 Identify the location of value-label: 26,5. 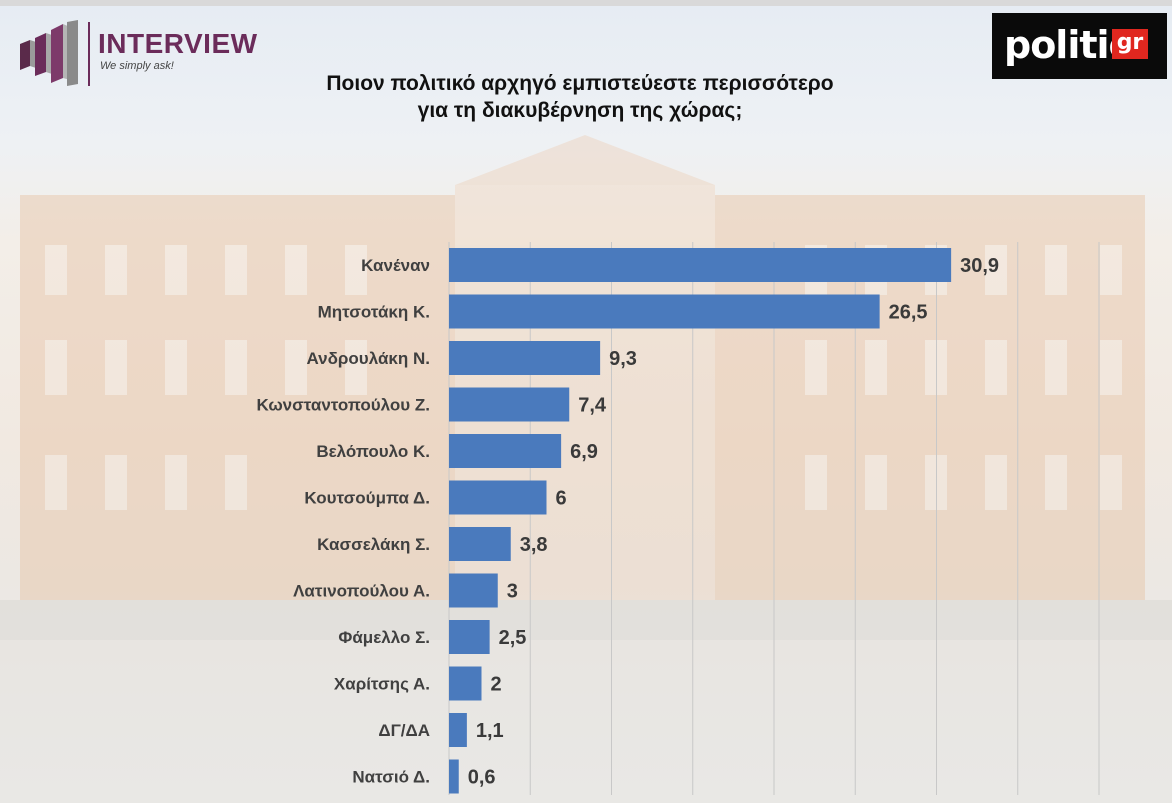
(908, 313).